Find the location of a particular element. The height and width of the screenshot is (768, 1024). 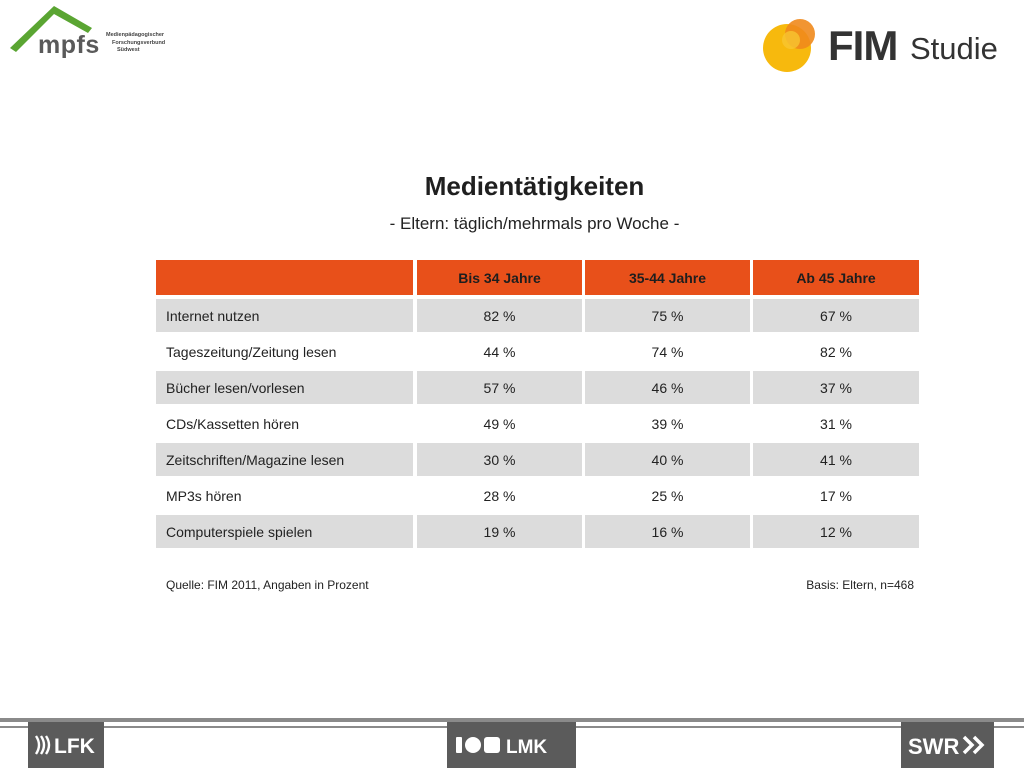

lmk-label: LMK is located at coordinates (526, 746).